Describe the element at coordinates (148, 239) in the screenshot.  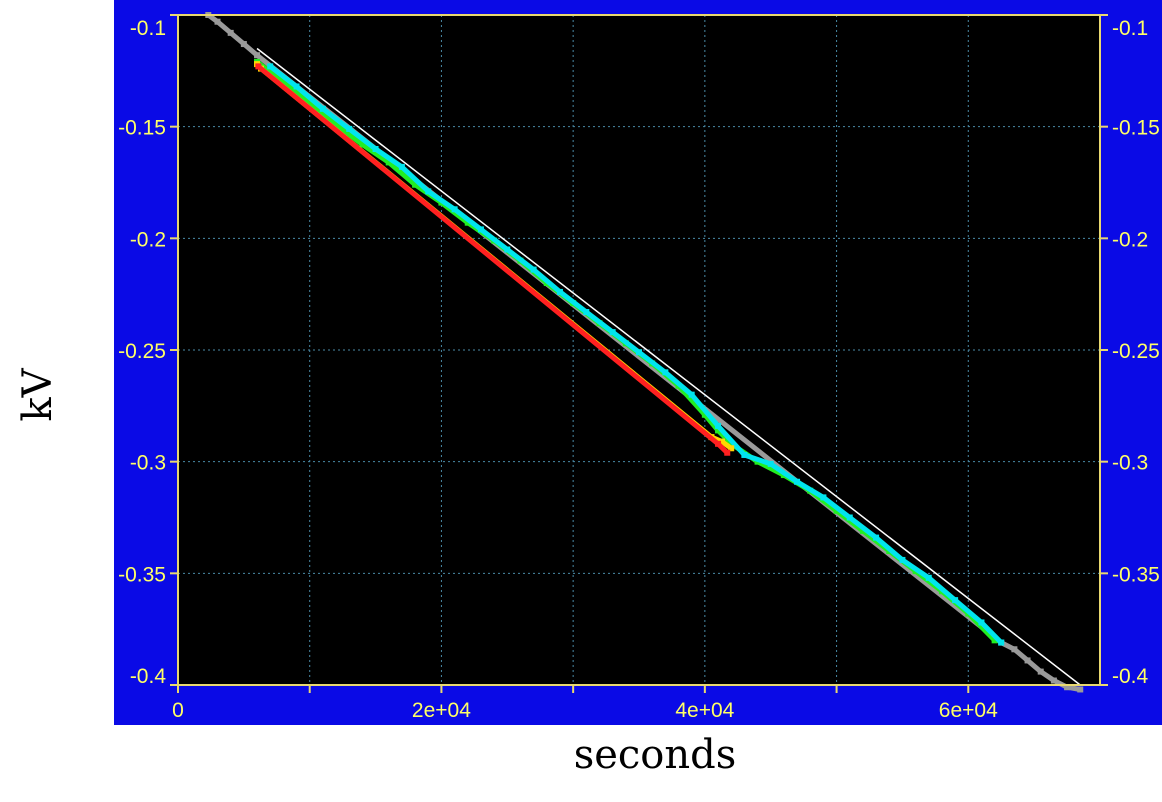
I see `y-tick-label-left: -0.2` at that location.